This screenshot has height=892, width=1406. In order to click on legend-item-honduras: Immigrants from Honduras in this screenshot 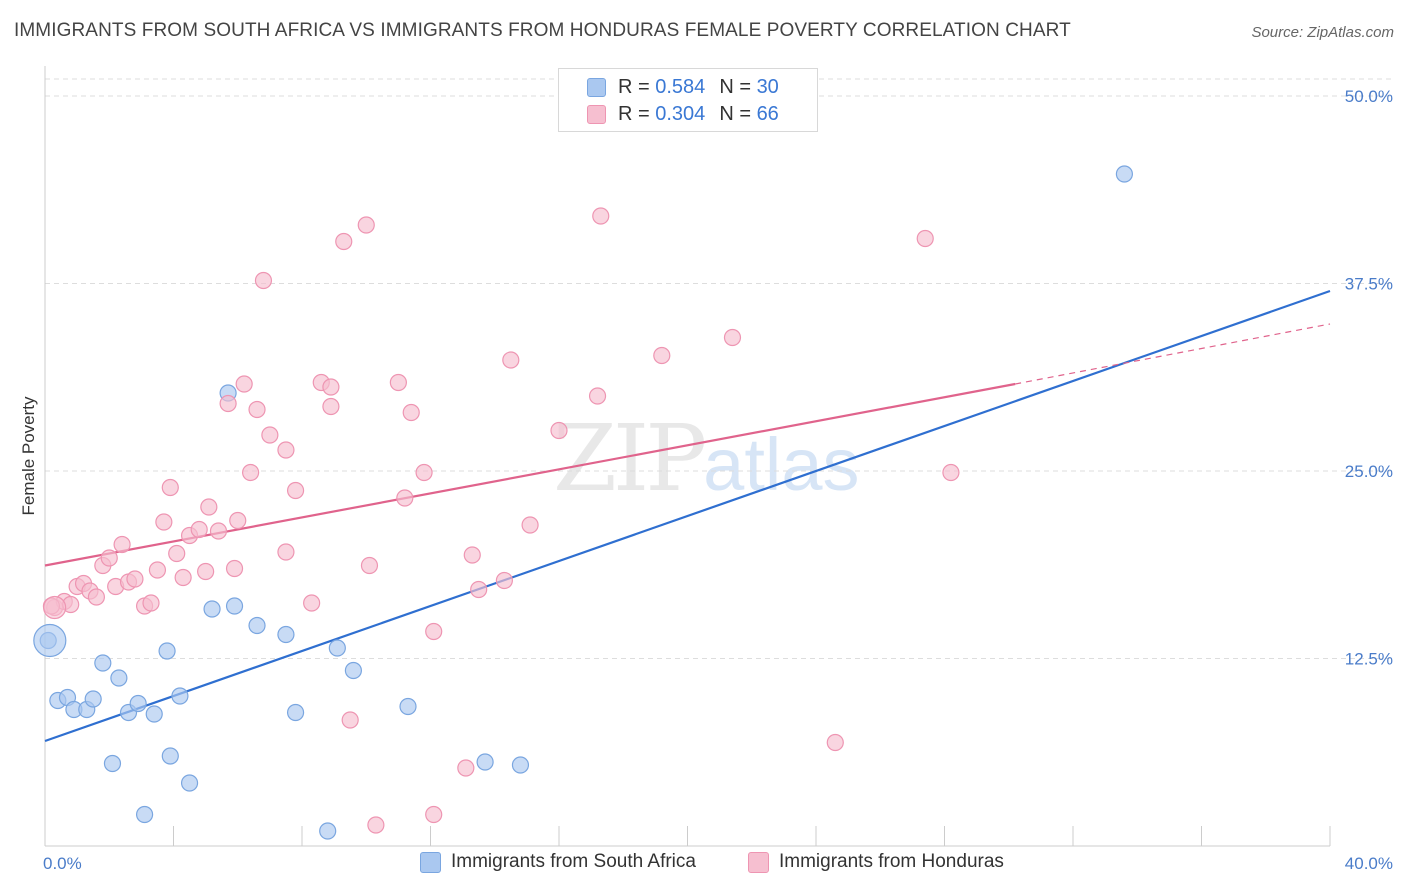, I will do `click(876, 862)`.